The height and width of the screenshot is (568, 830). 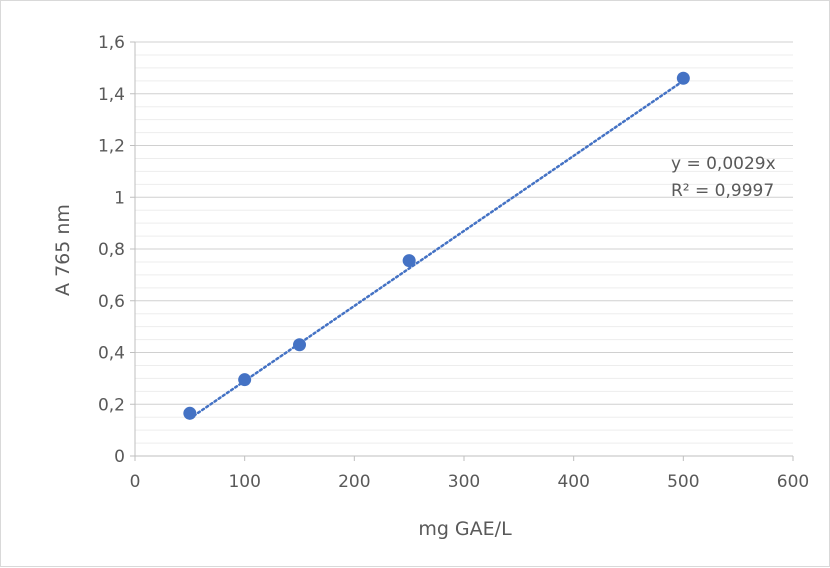 I want to click on x-tick-label: 500, so click(x=683, y=482).